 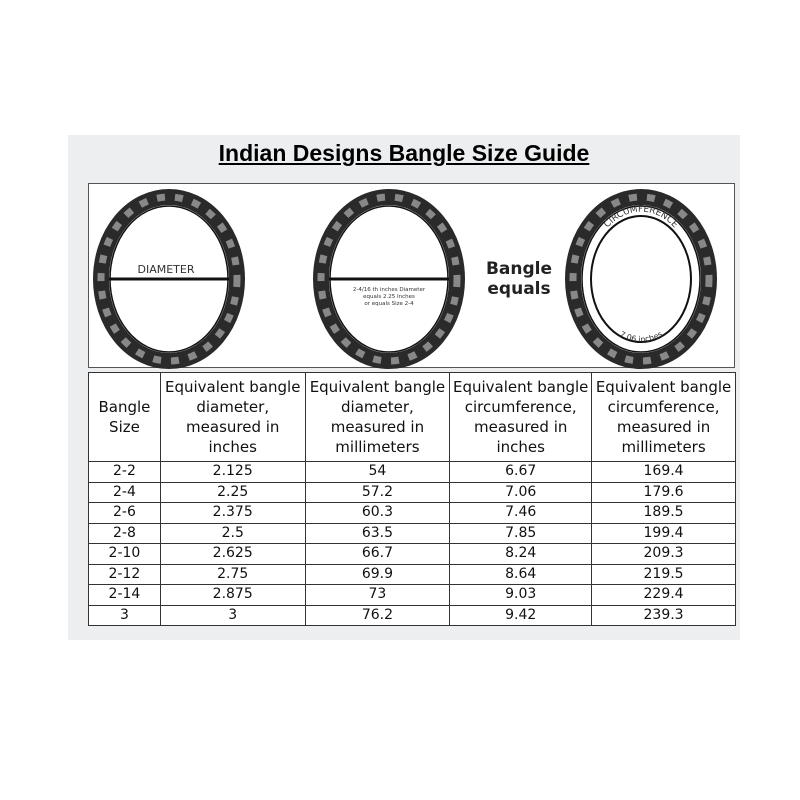 I want to click on table-cell: 2-2, so click(x=124, y=472).